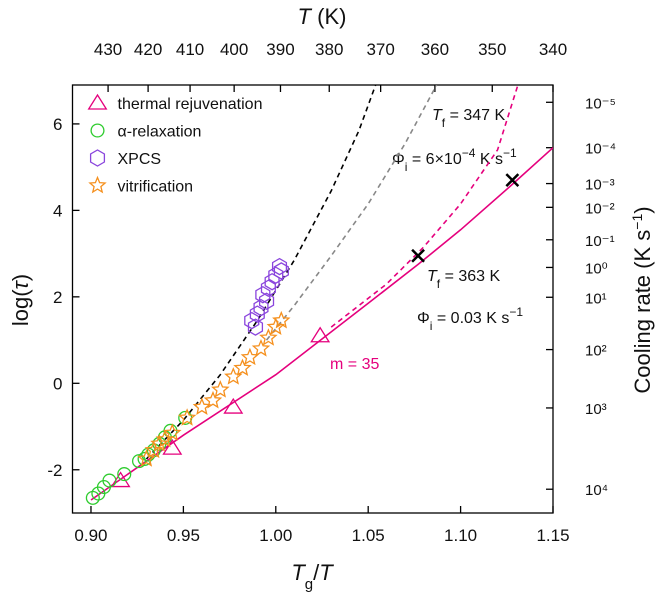 The height and width of the screenshot is (600, 662). Describe the element at coordinates (275, 535) in the screenshot. I see `x-tick-label: 1.00` at that location.